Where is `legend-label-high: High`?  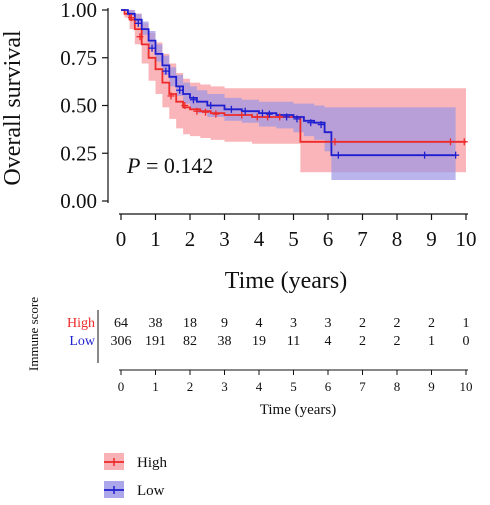 legend-label-high: High is located at coordinates (152, 463).